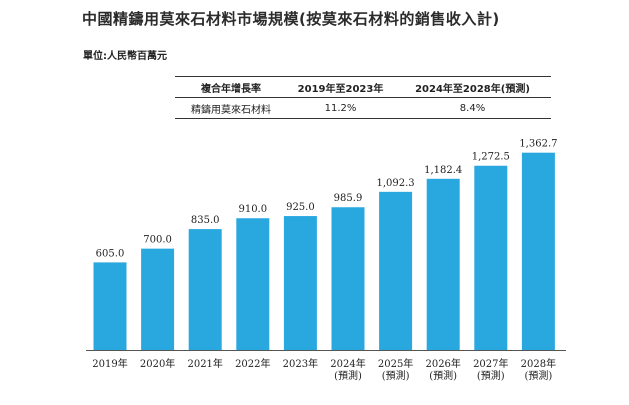 The width and height of the screenshot is (629, 405). I want to click on data-label-0: 605.0, so click(110, 253).